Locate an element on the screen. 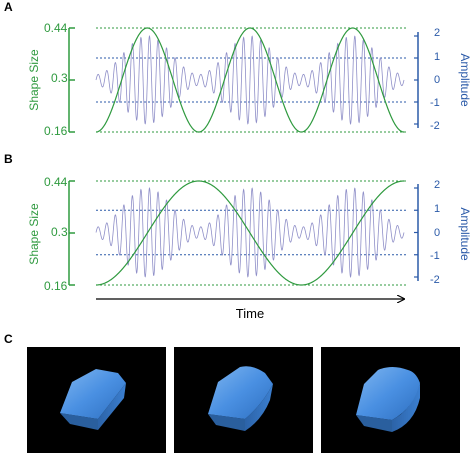  panel-b-right-tick-0: 0 is located at coordinates (437, 233).